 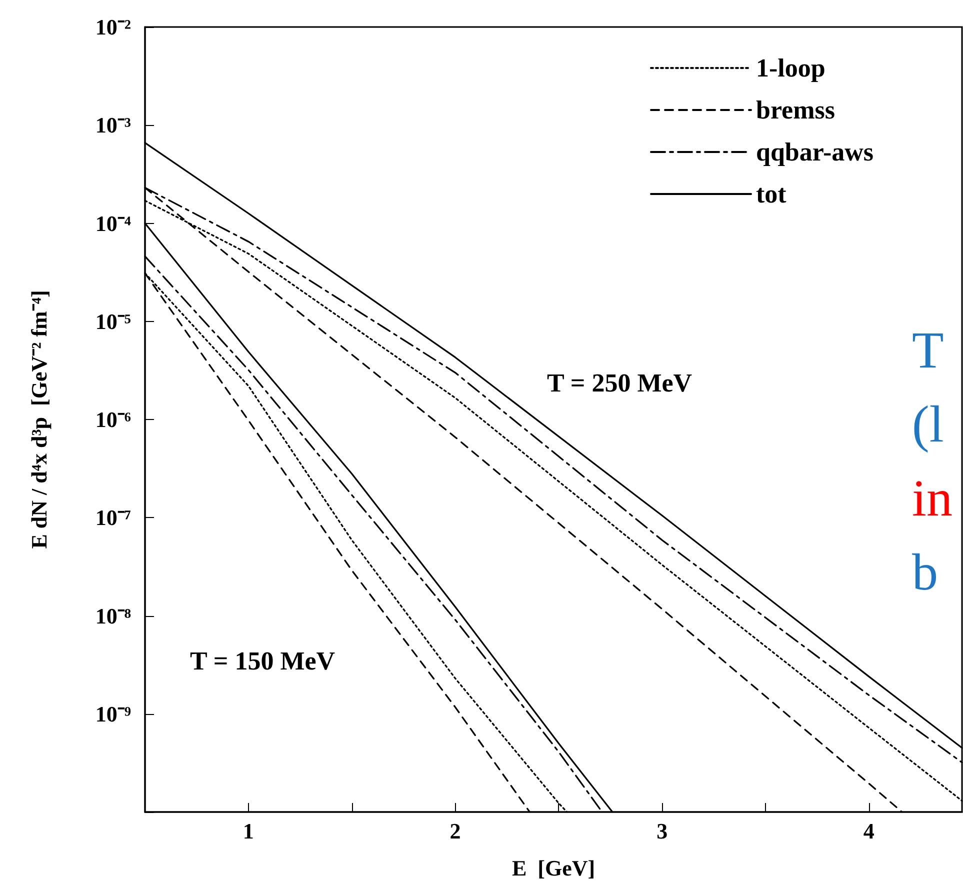 I want to click on legend-label: 1-loop, so click(x=791, y=68).